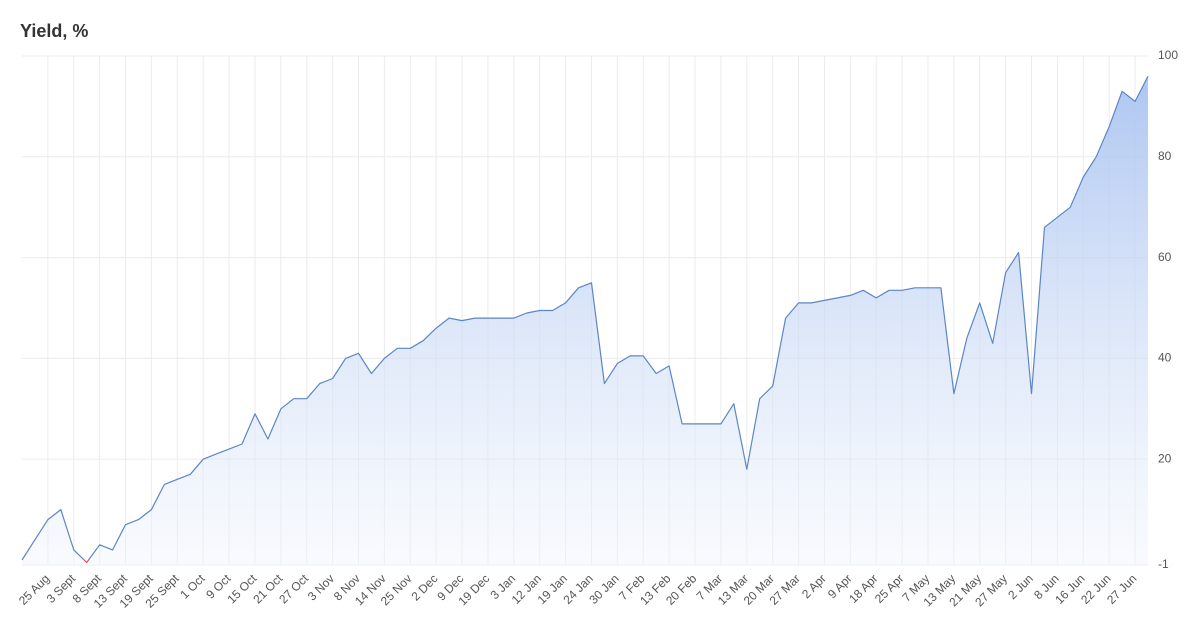  Describe the element at coordinates (192, 586) in the screenshot. I see `x-tick-label: 1 Oct` at that location.